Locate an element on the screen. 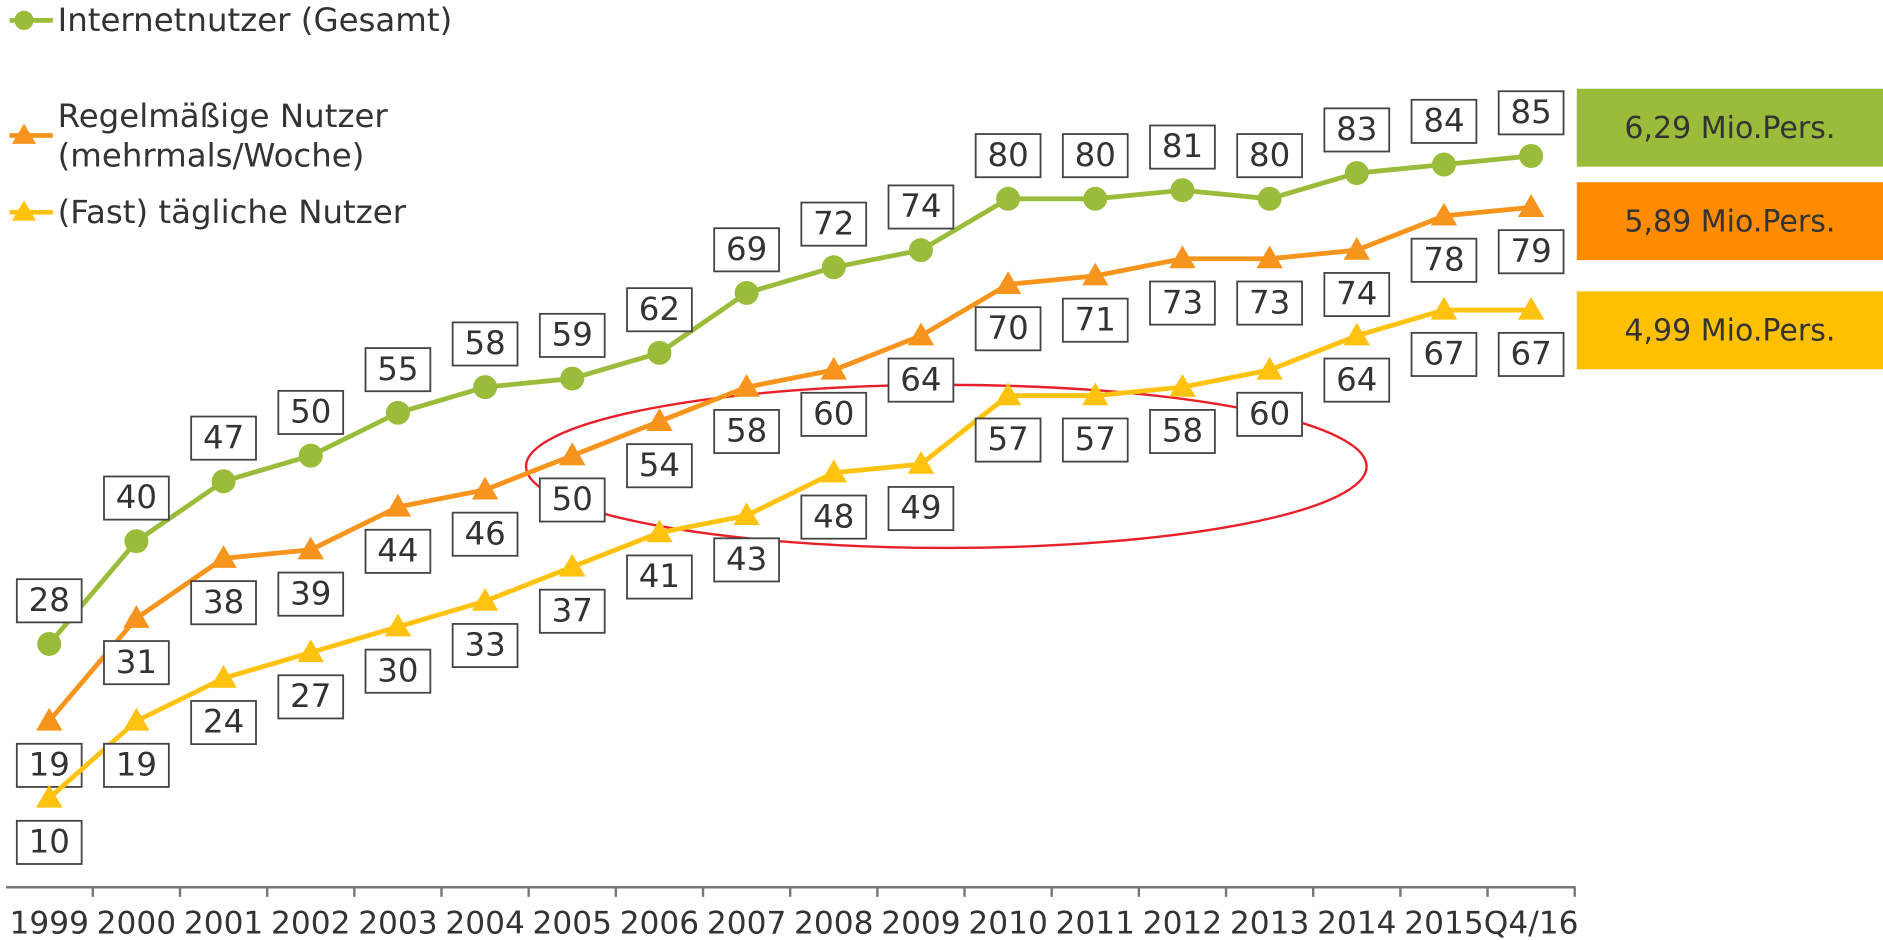  data-label: 71 is located at coordinates (1095, 319).